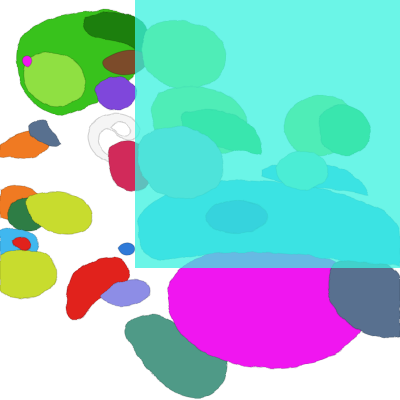 The height and width of the screenshot is (400, 400). I want to click on purple-structure-top, so click(116, 93).